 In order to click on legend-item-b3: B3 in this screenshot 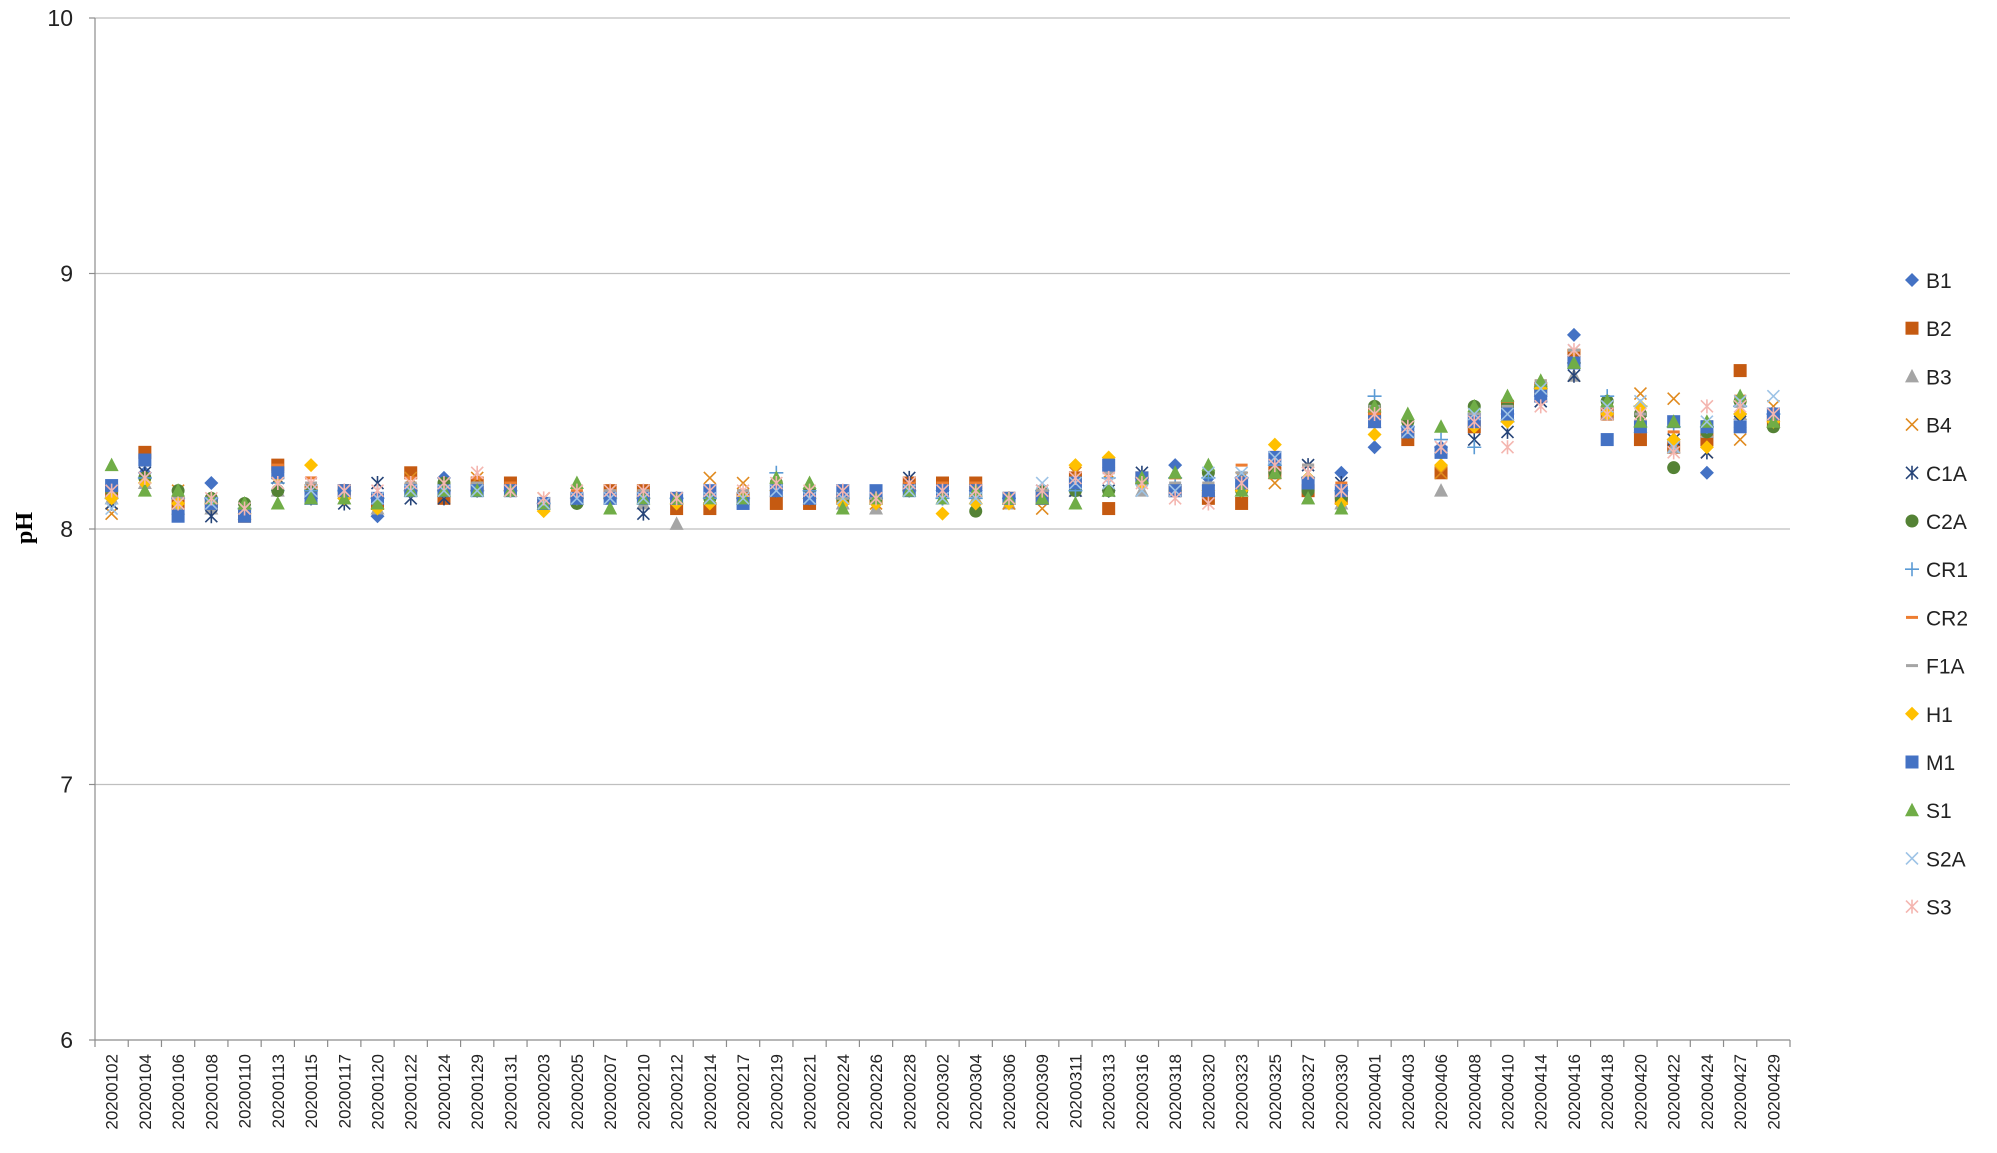, I will do `click(1928, 377)`.